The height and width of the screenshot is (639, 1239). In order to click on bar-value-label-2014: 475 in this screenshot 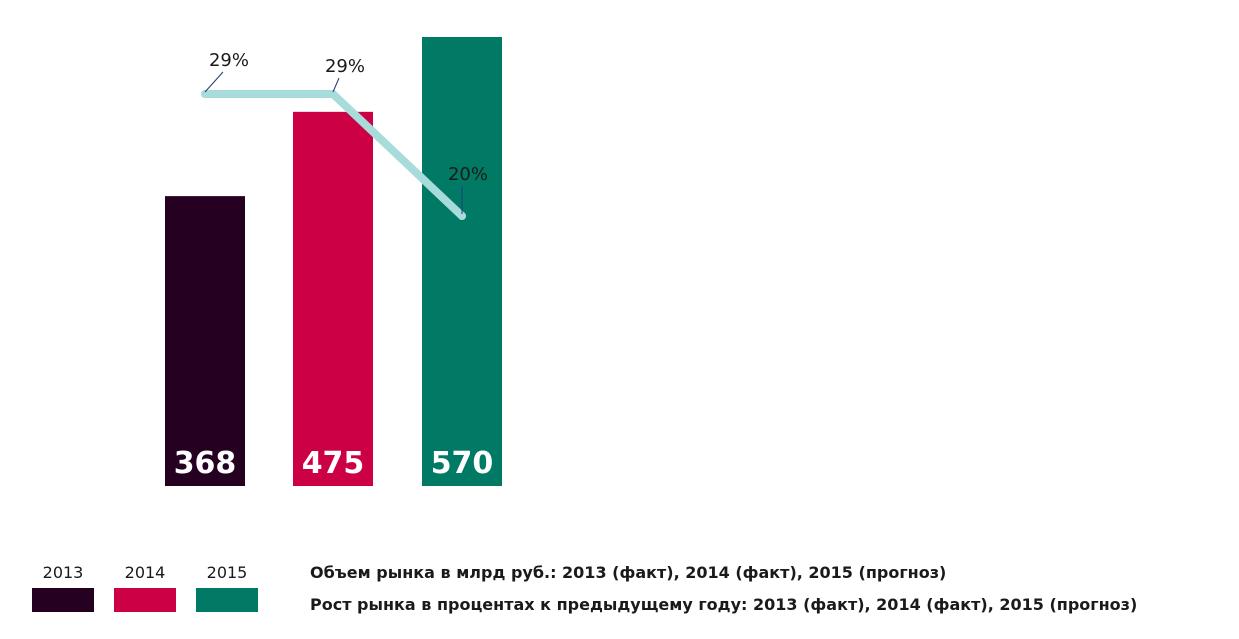, I will do `click(333, 463)`.